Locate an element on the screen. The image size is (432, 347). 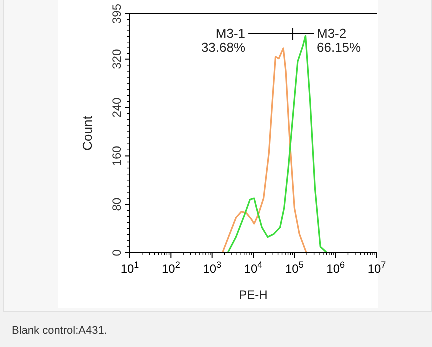
x-tick-label: 10$^{3}$ is located at coordinates (212, 268).